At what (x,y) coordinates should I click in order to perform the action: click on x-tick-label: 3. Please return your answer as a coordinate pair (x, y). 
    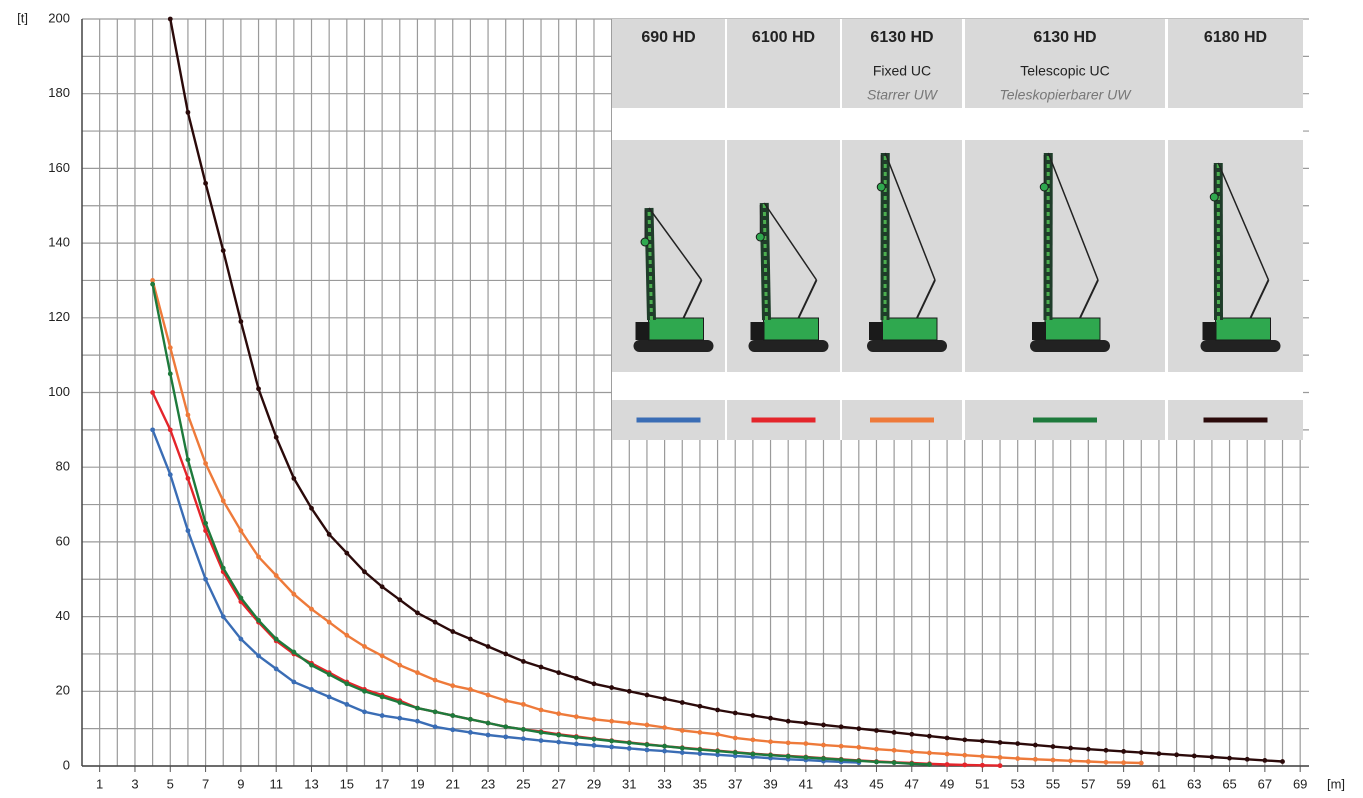
    Looking at the image, I should click on (134, 783).